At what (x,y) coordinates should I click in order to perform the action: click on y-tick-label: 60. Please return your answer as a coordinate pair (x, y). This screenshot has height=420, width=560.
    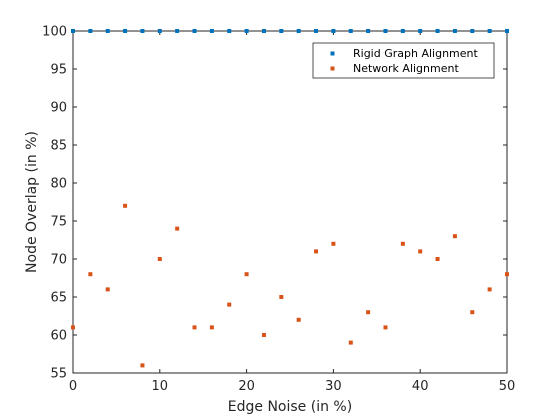
    Looking at the image, I should click on (58, 336).